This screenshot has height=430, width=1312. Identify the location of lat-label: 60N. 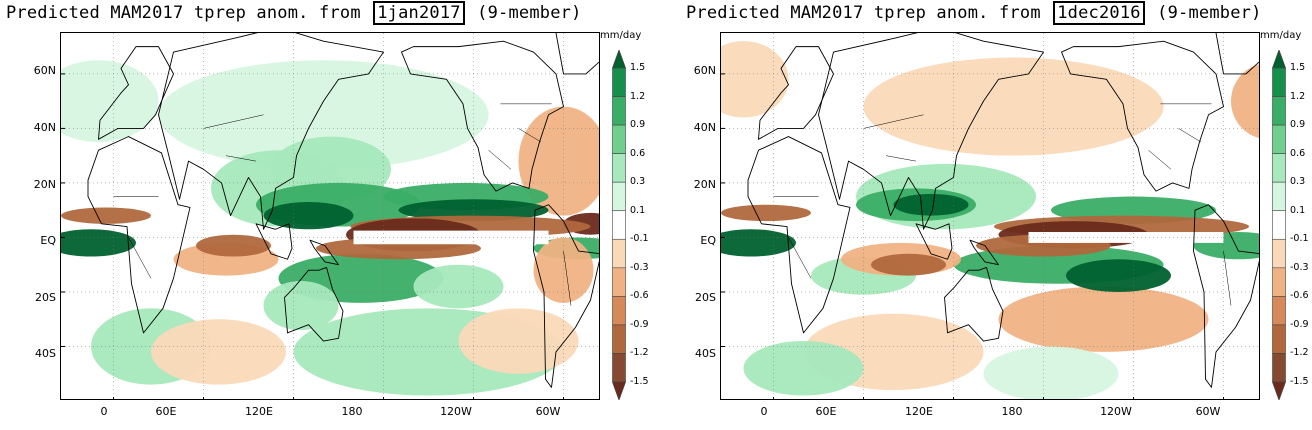
(704, 70).